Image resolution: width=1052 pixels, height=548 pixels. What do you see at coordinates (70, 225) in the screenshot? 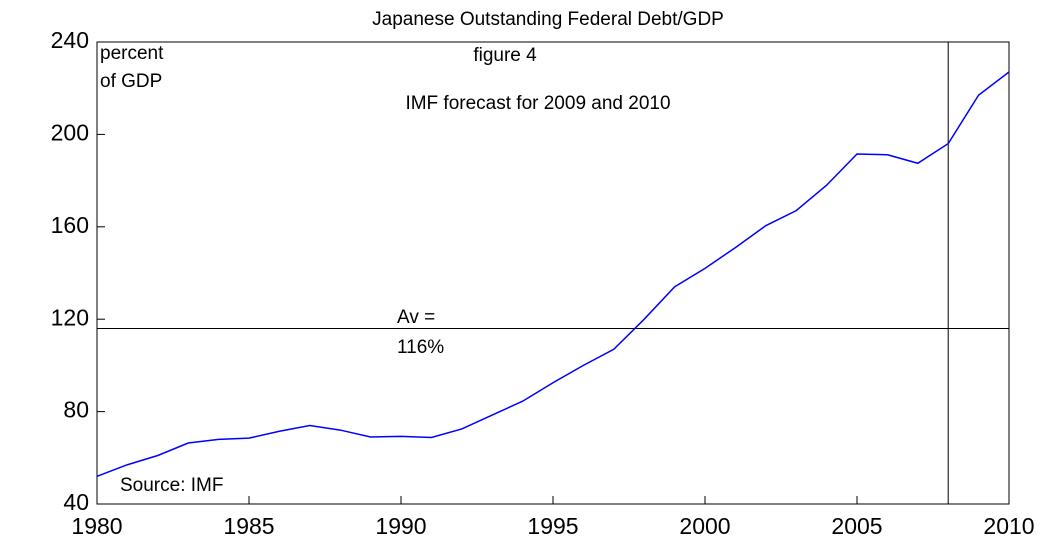
I see `y-tick-label: 160` at bounding box center [70, 225].